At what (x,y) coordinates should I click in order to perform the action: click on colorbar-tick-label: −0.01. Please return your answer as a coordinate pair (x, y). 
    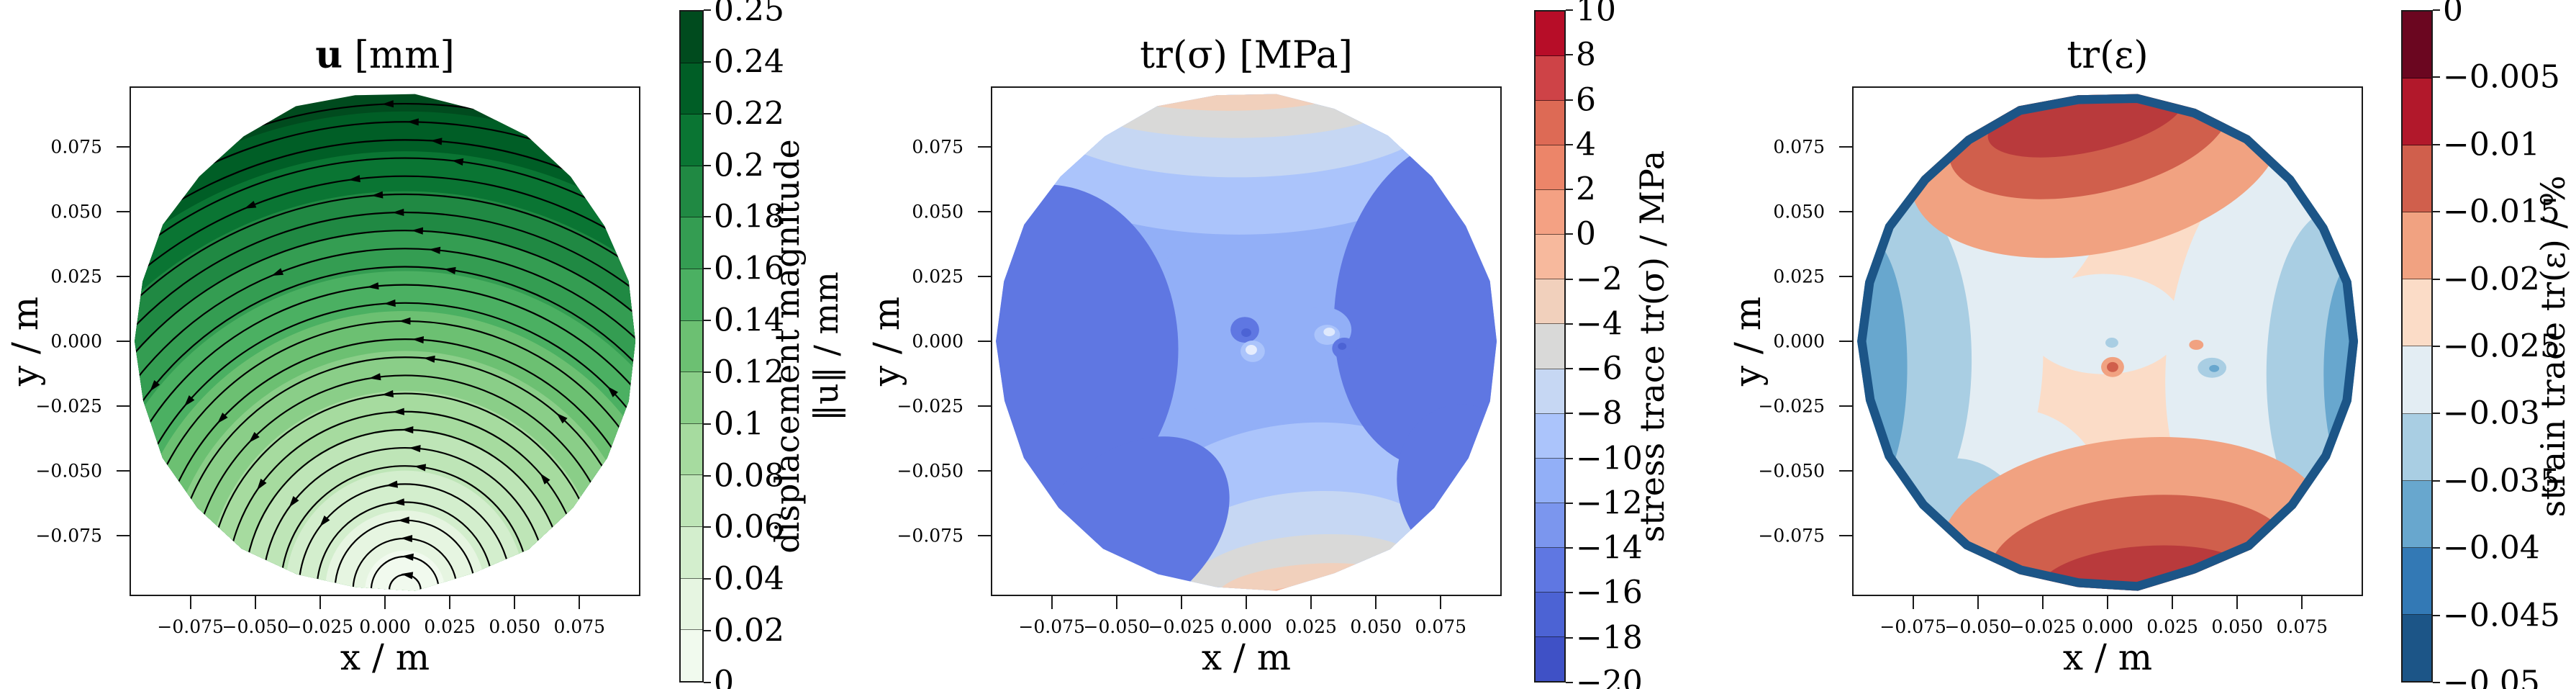
    Looking at the image, I should click on (2491, 145).